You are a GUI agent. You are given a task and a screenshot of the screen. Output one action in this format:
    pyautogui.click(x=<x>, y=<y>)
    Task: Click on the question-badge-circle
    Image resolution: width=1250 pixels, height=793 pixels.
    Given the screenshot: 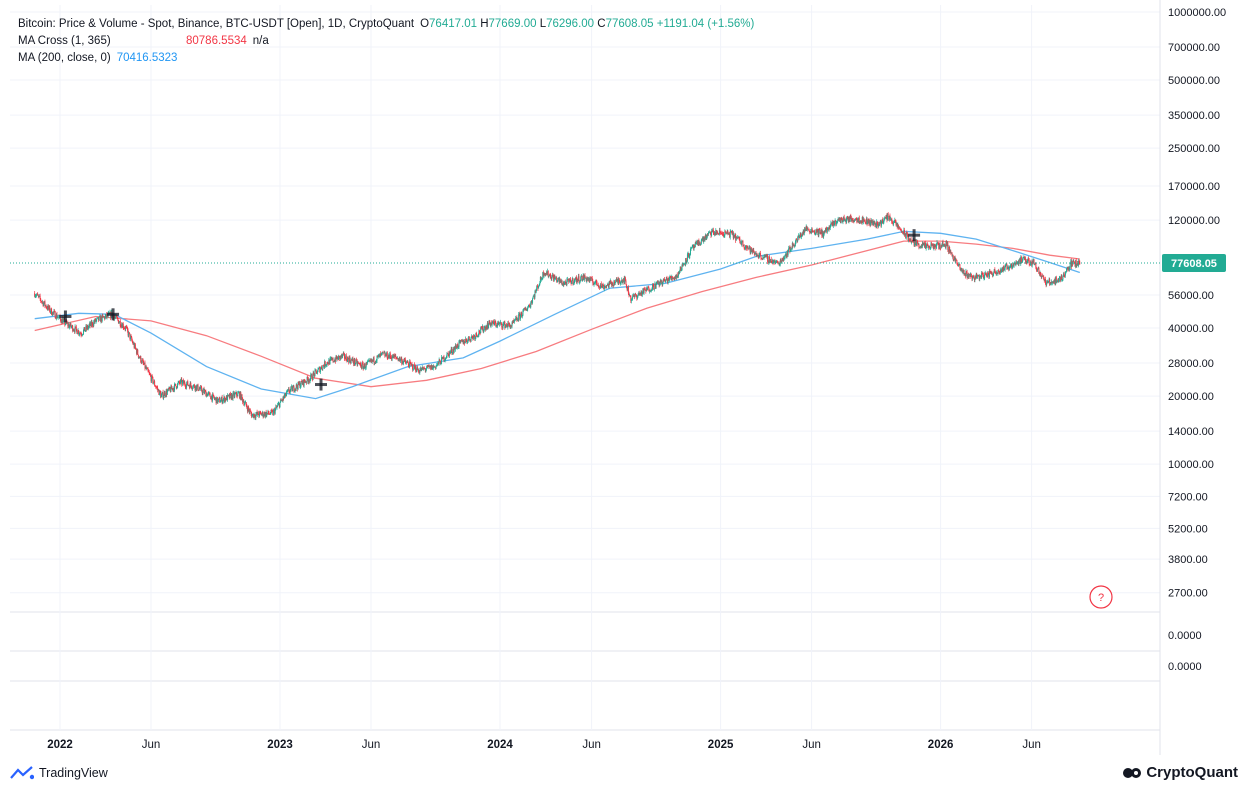 What is the action you would take?
    pyautogui.click(x=1101, y=597)
    